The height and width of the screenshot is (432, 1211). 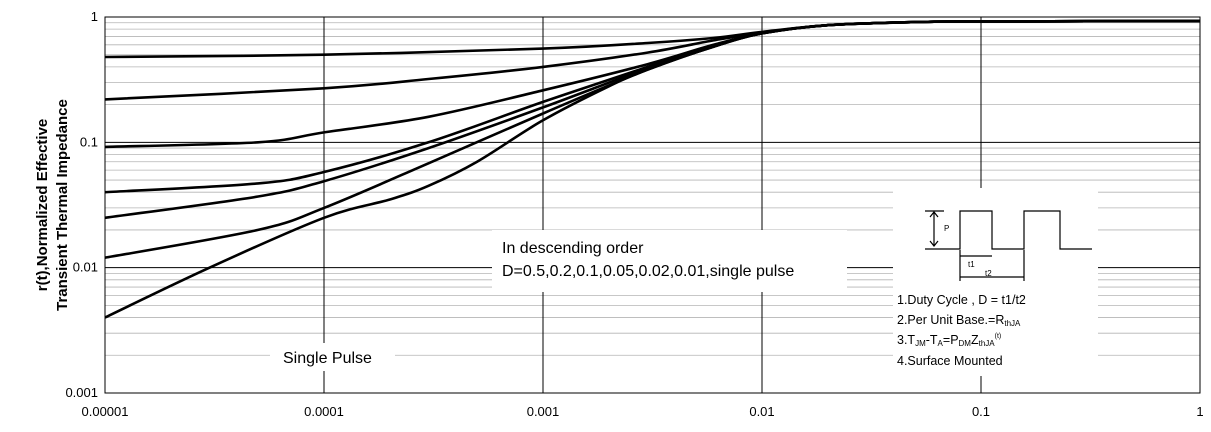 What do you see at coordinates (950, 320) in the screenshot?
I see `inset-legend-line2-text: 2.Per Unit Base.=R` at bounding box center [950, 320].